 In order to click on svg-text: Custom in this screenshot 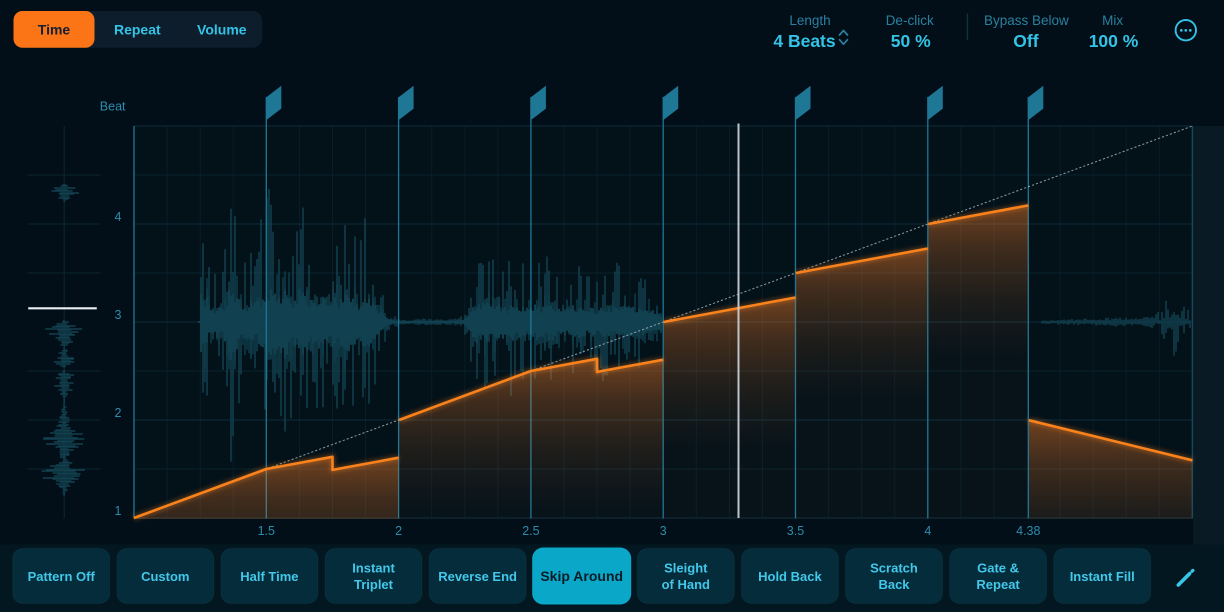, I will do `click(165, 576)`.